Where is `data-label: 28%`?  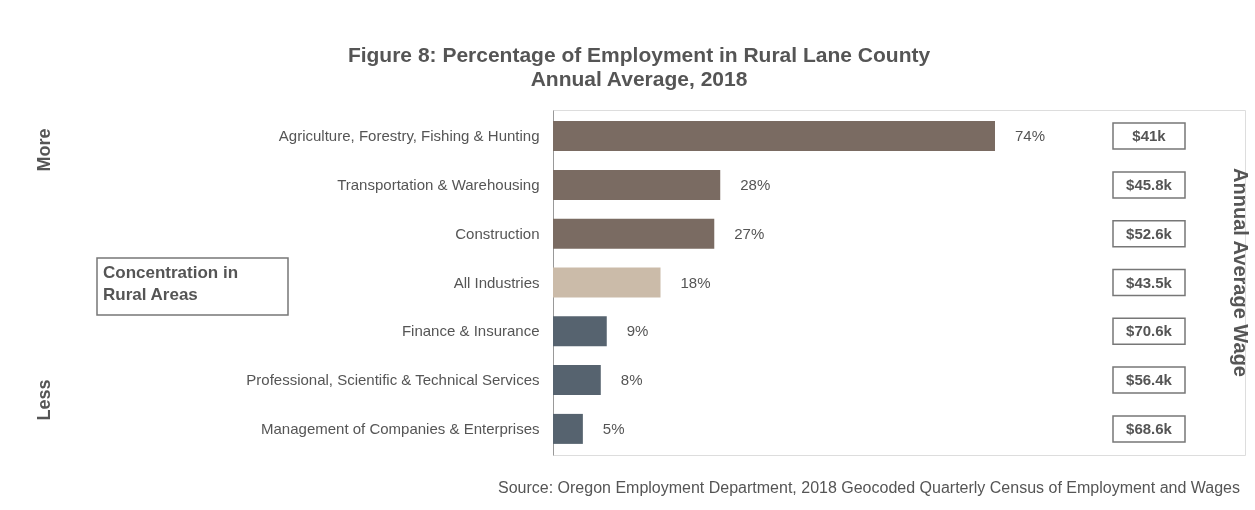
data-label: 28% is located at coordinates (755, 184).